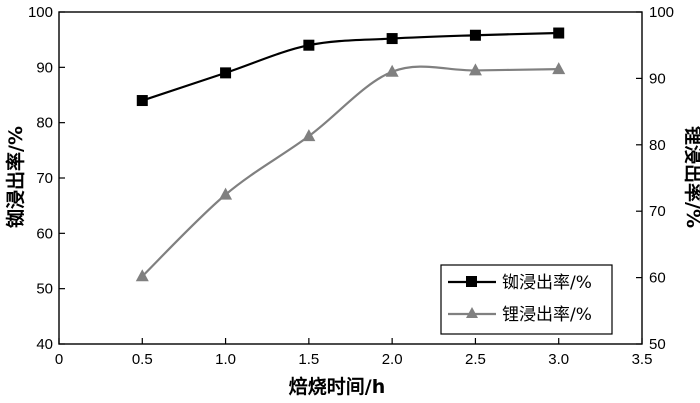  What do you see at coordinates (44, 344) in the screenshot?
I see `y-left-tick-label: 40` at bounding box center [44, 344].